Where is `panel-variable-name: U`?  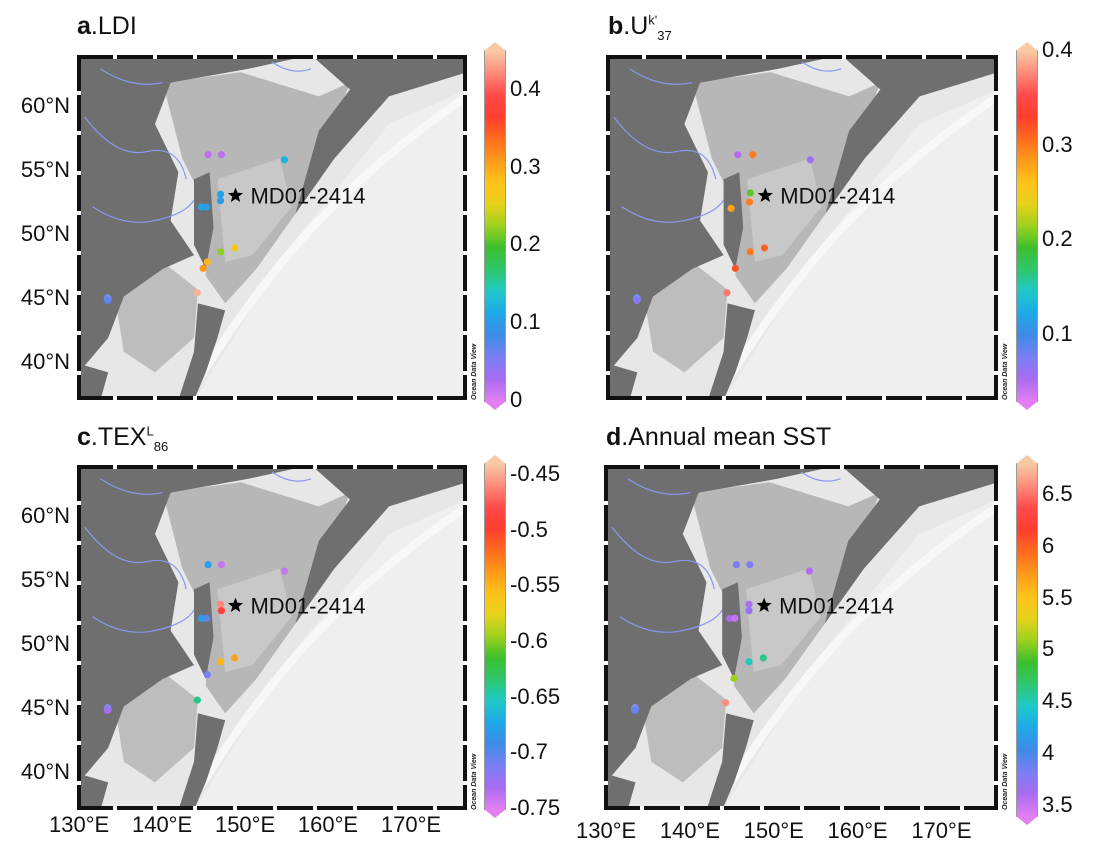
panel-variable-name: U is located at coordinates (639, 26).